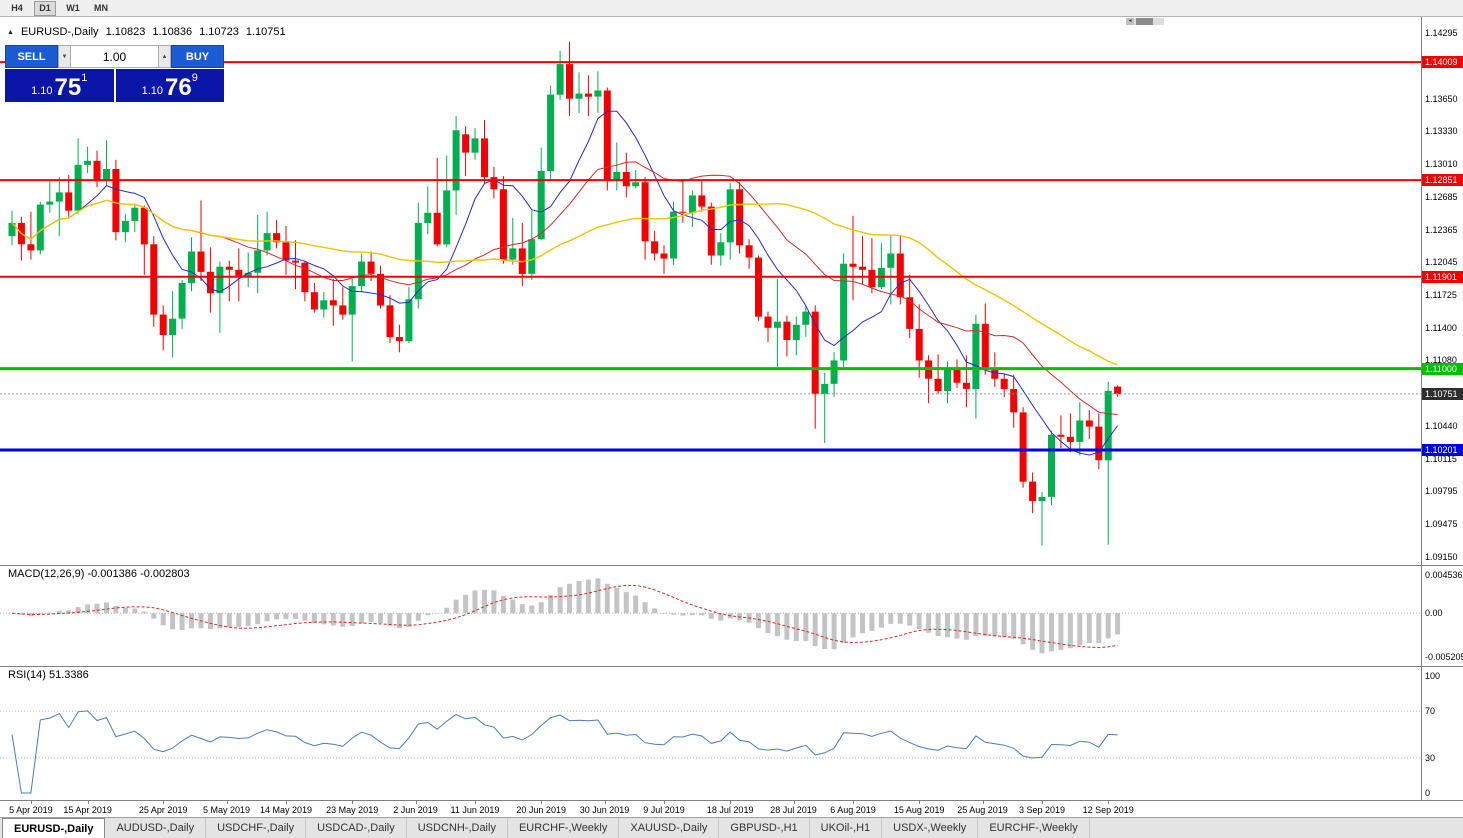 This screenshot has height=838, width=1463. I want to click on volume-input, so click(114, 56).